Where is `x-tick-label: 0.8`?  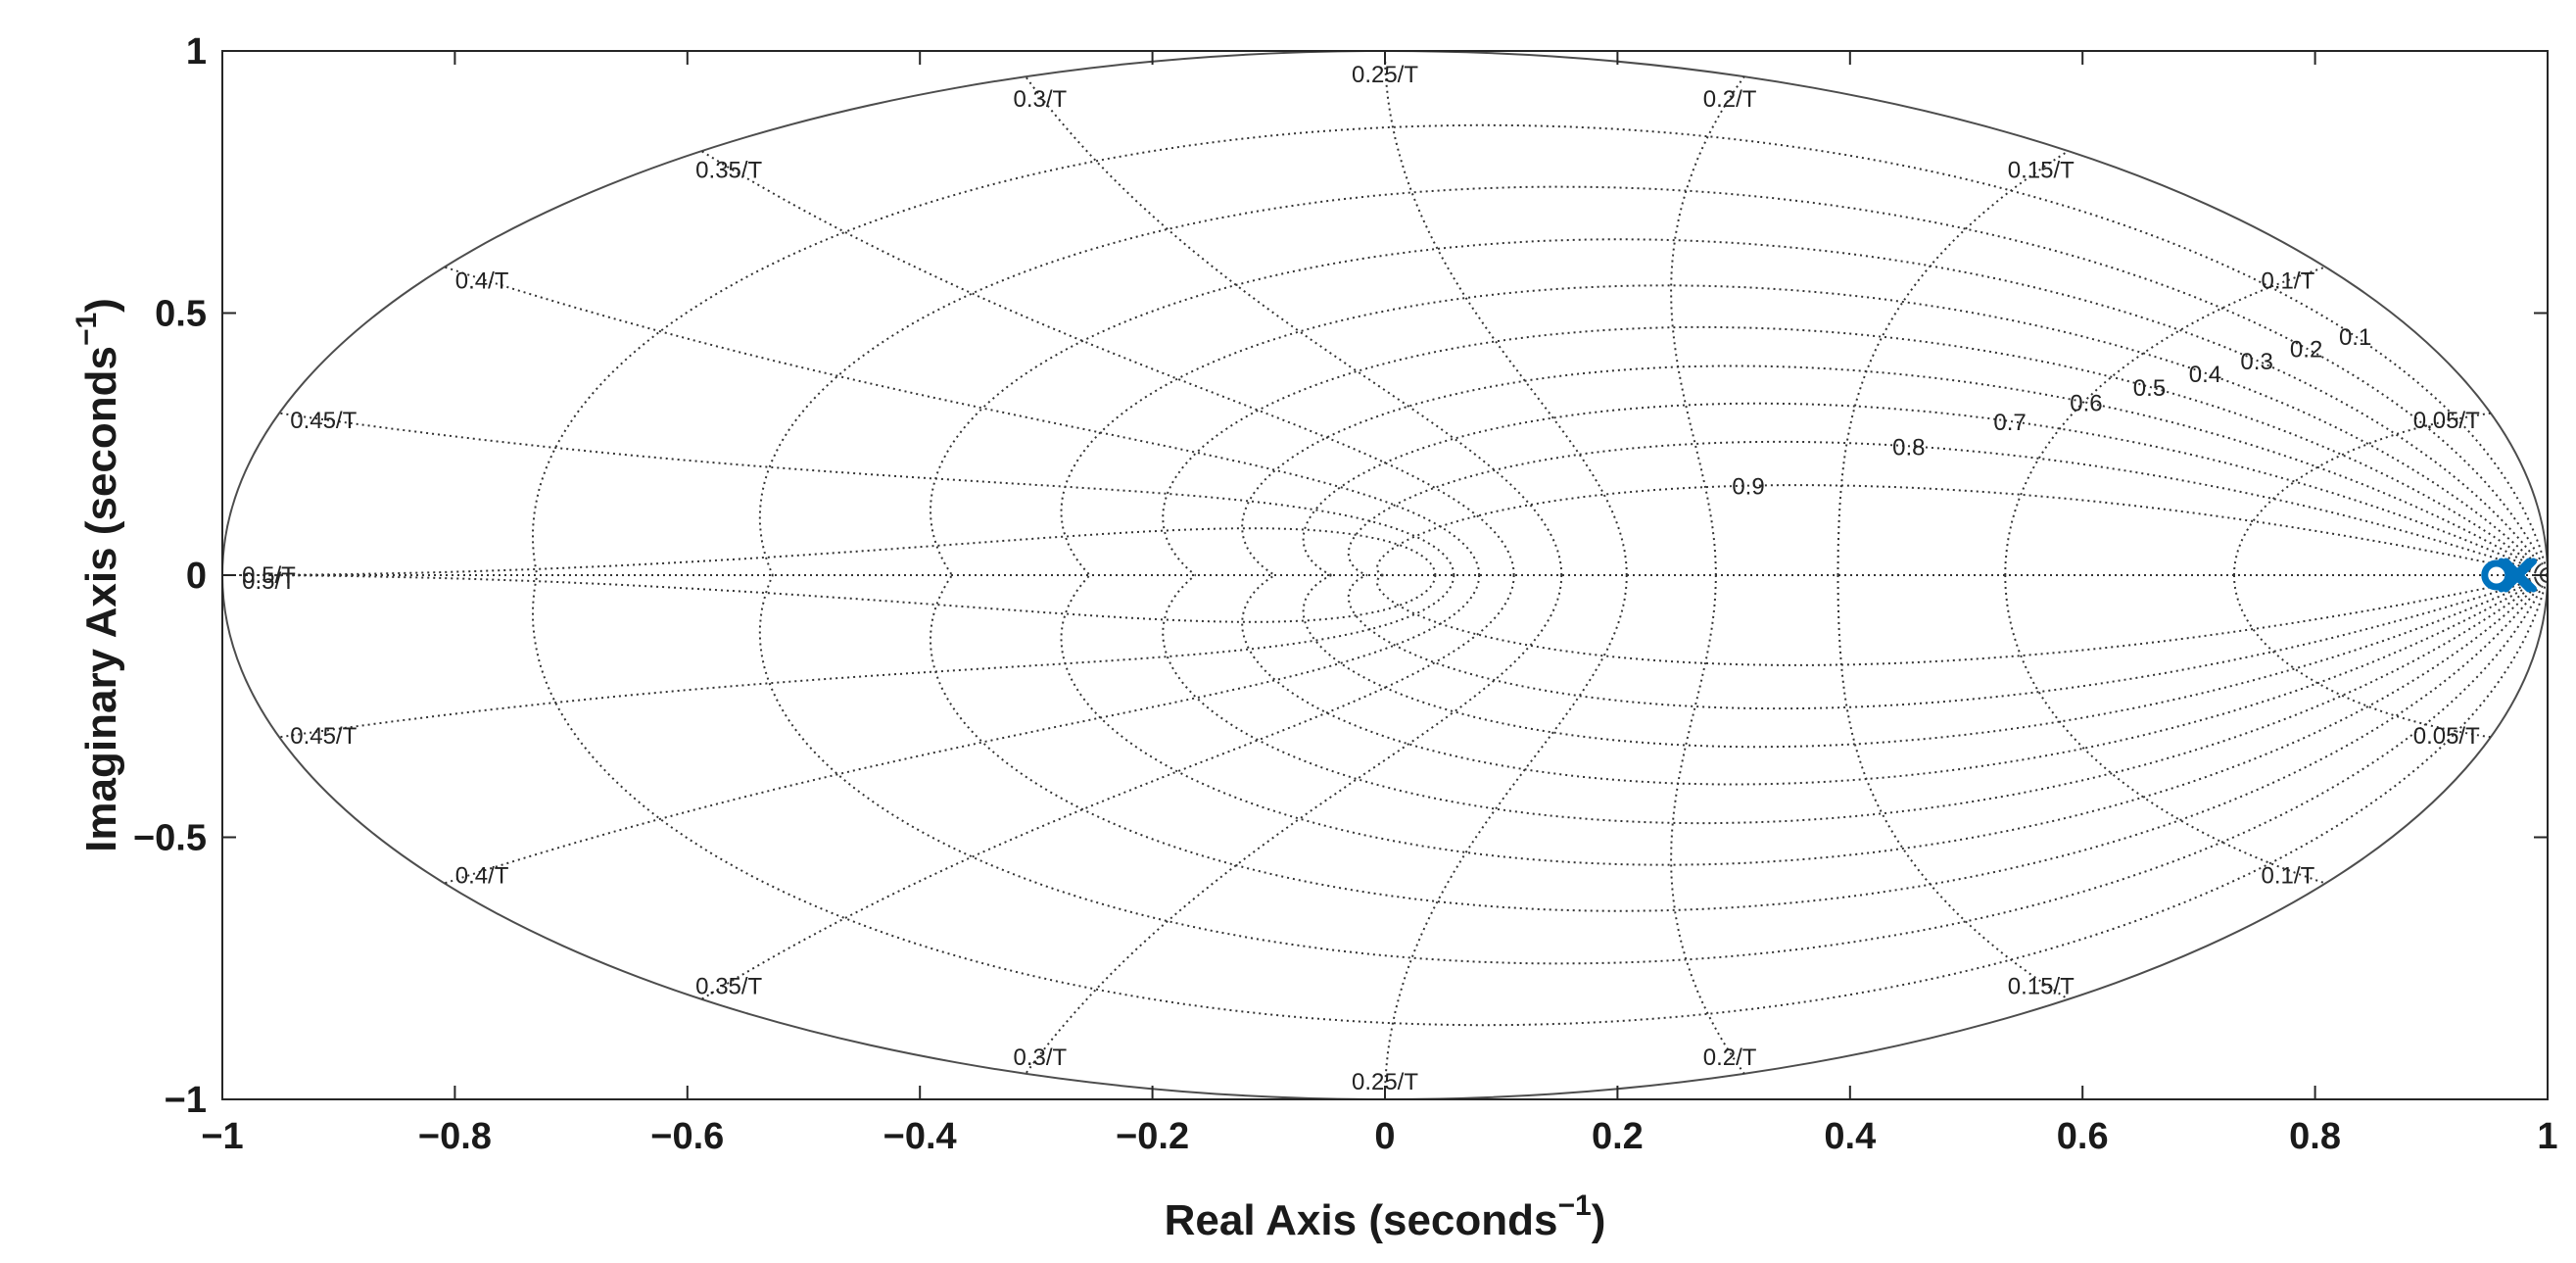 x-tick-label: 0.8 is located at coordinates (2315, 1136).